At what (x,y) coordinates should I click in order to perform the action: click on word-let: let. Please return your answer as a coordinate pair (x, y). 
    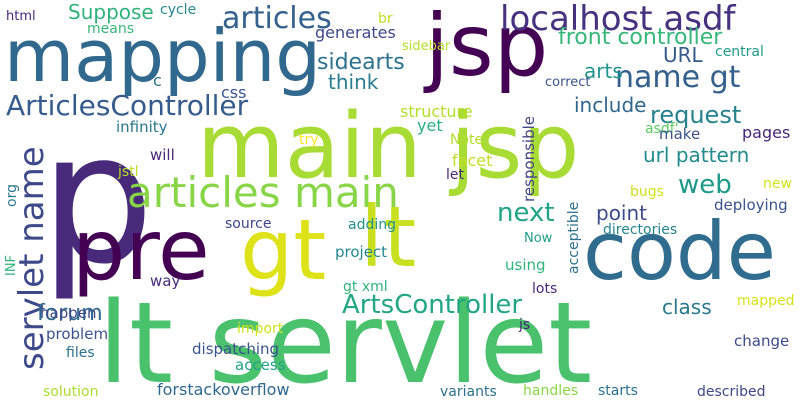
    Looking at the image, I should click on (455, 175).